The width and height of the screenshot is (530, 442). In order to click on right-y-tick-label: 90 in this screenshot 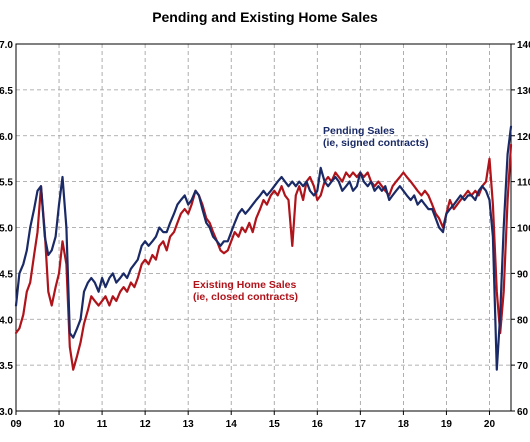, I will do `click(523, 274)`.